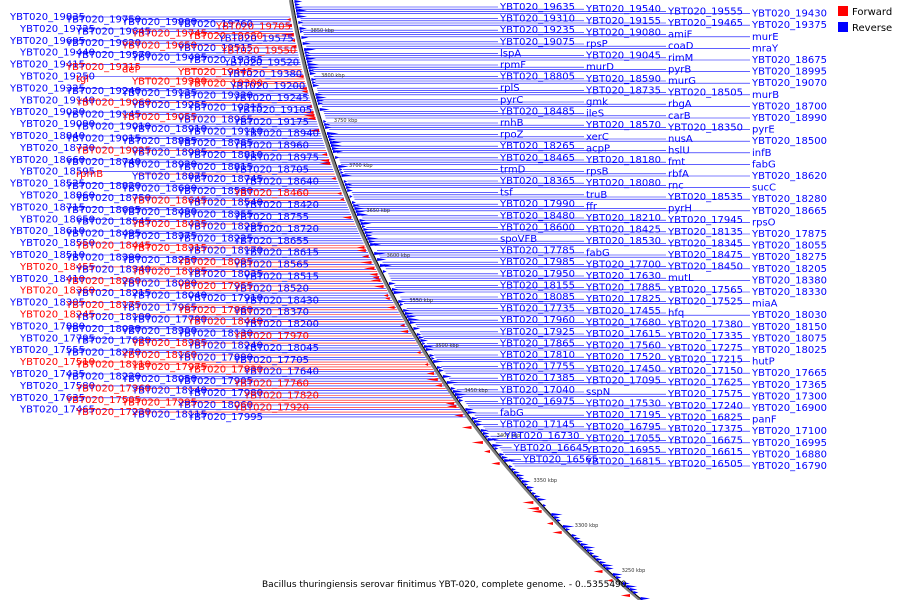 Image resolution: width=900 pixels, height=600 pixels. What do you see at coordinates (447, 346) in the screenshot?
I see `bp-tick-label: 3500 kbp` at bounding box center [447, 346].